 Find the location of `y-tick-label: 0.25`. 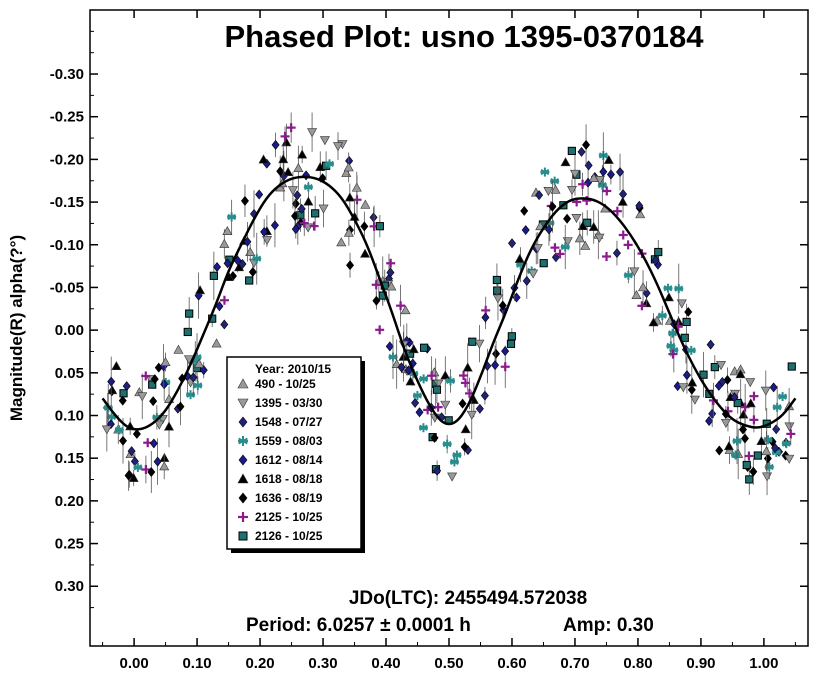

y-tick-label: 0.25 is located at coordinates (69, 544).